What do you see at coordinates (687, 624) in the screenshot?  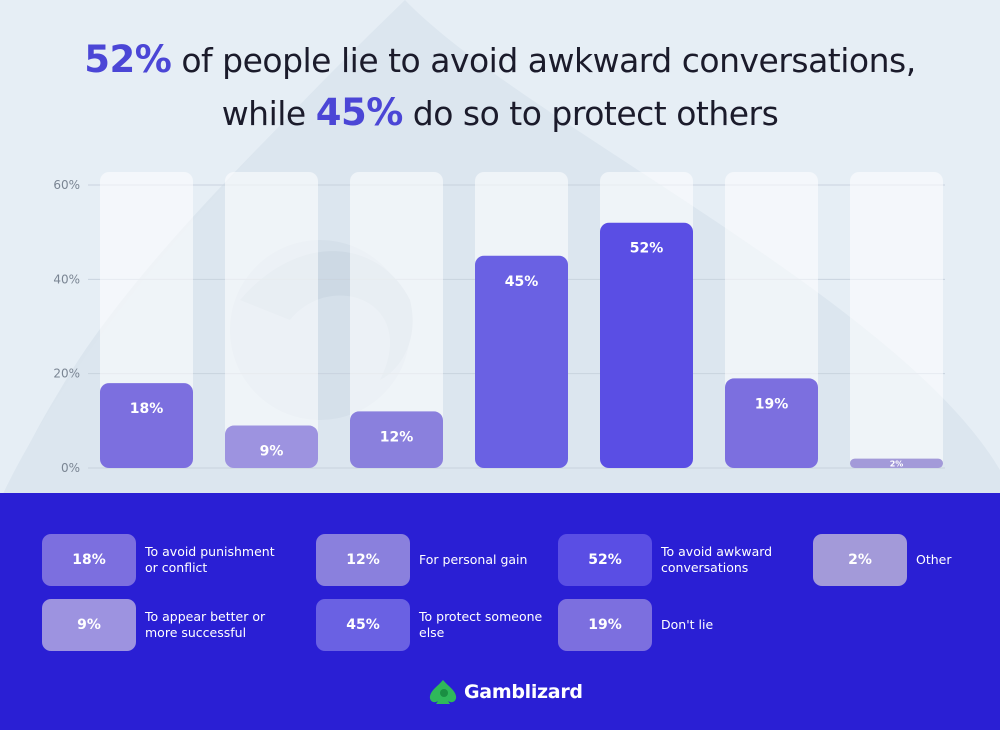 I see `legend-label: Don't lie` at bounding box center [687, 624].